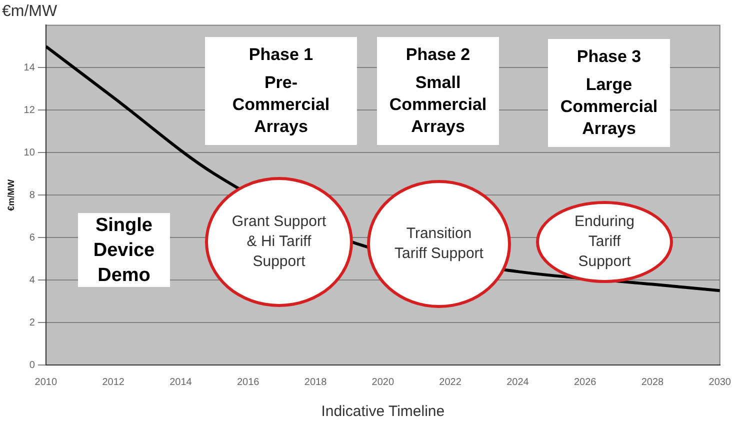 The image size is (734, 429). I want to click on y-axis-title: €m/MW, so click(11, 194).